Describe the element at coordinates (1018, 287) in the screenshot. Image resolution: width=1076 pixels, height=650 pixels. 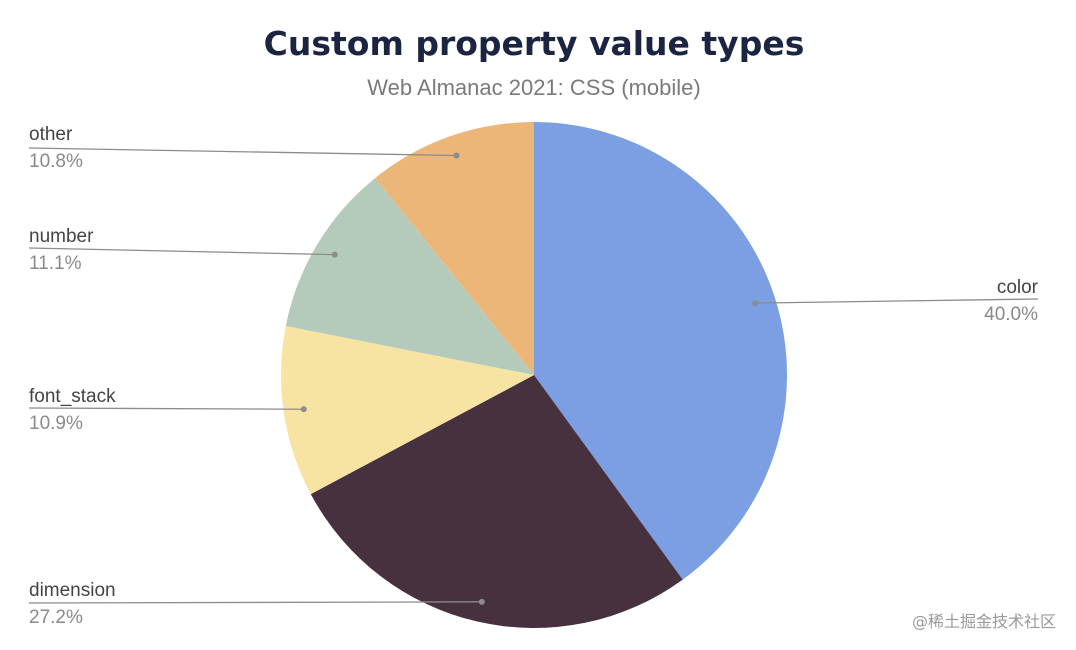
I see `slice-label-color: color` at that location.